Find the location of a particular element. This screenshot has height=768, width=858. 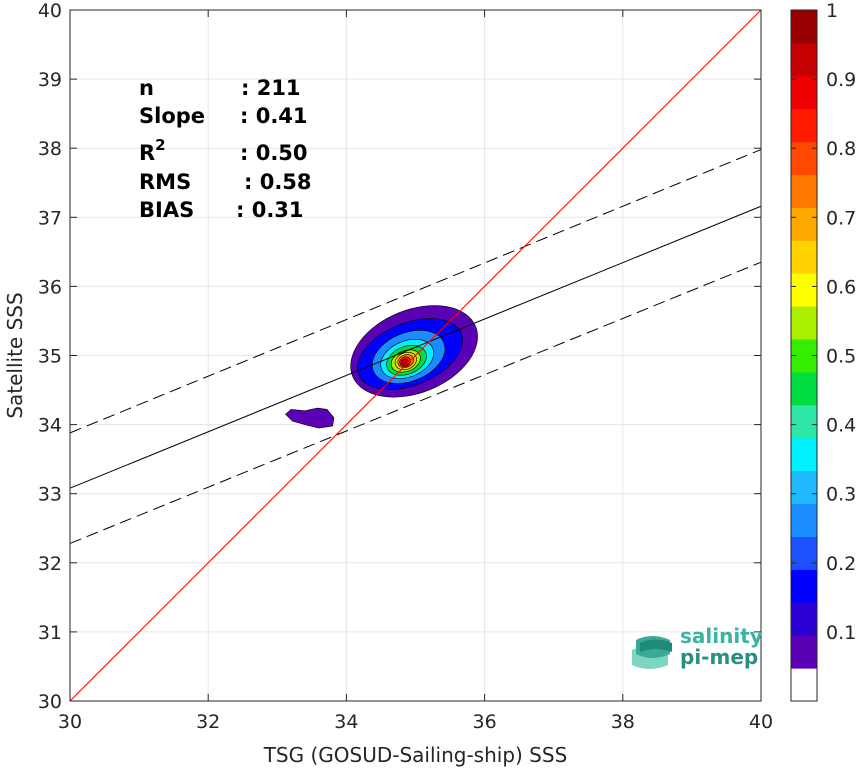

colorbar-tick-label: 1 is located at coordinates (832, 11).